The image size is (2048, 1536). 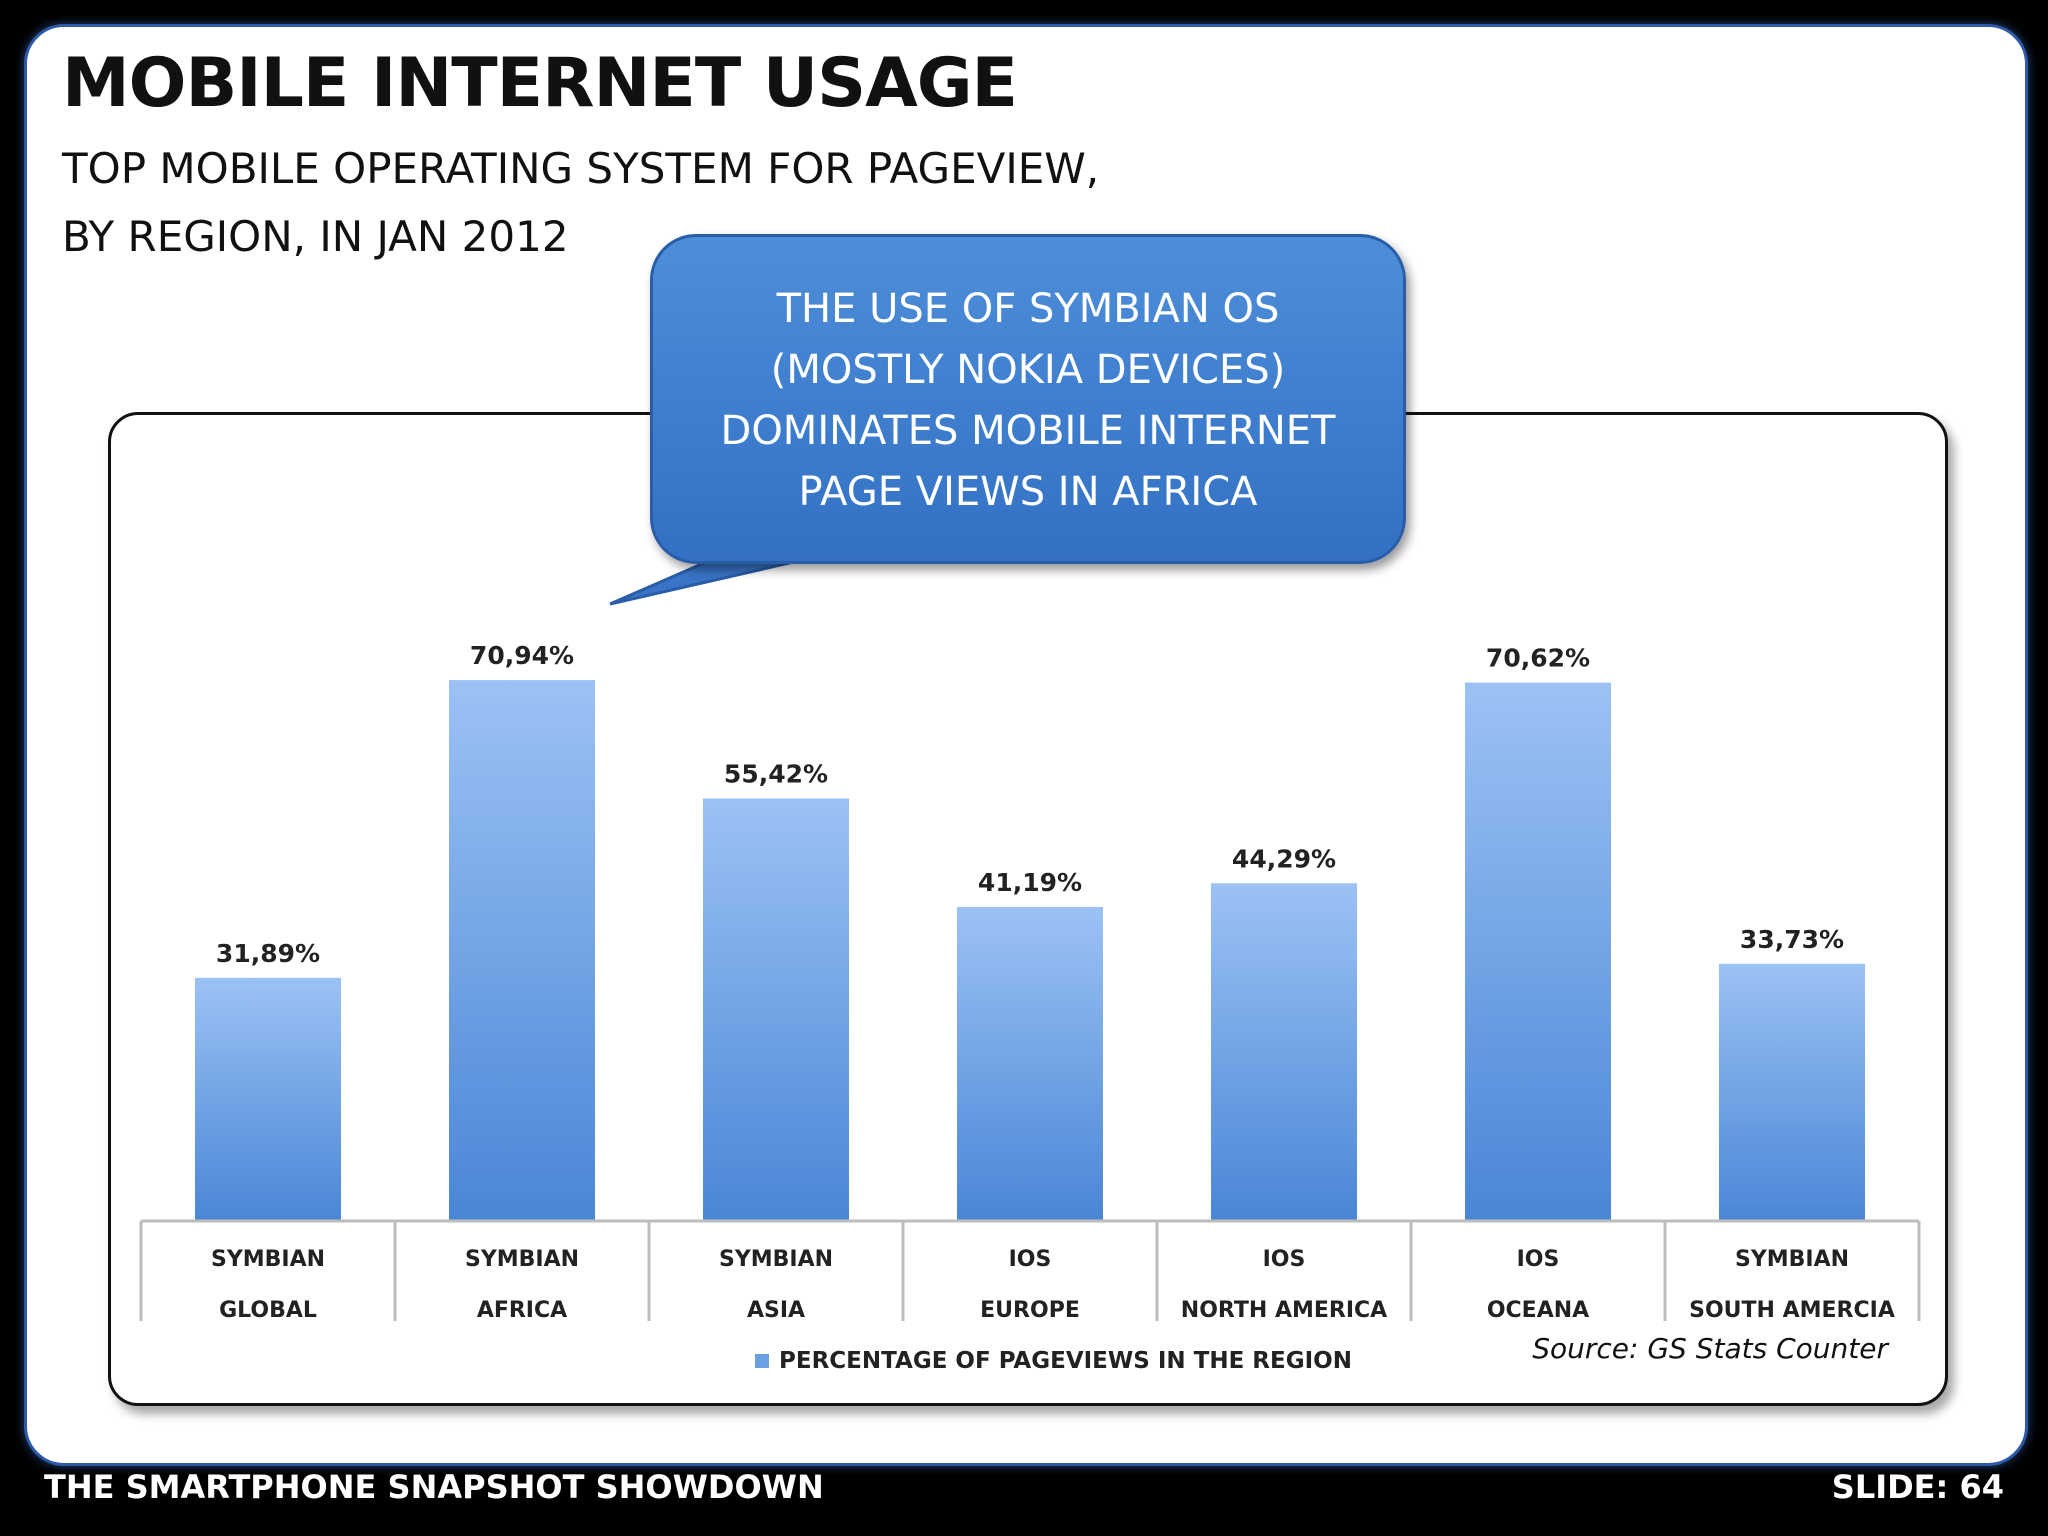 I want to click on data-label: 44,29%, so click(x=1284, y=858).